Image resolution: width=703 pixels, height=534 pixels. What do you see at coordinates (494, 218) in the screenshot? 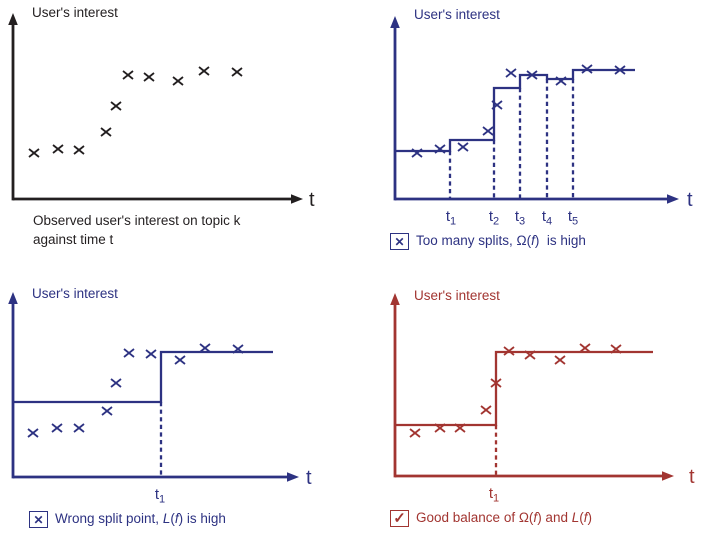
I see `tick-label: t2` at bounding box center [494, 218].